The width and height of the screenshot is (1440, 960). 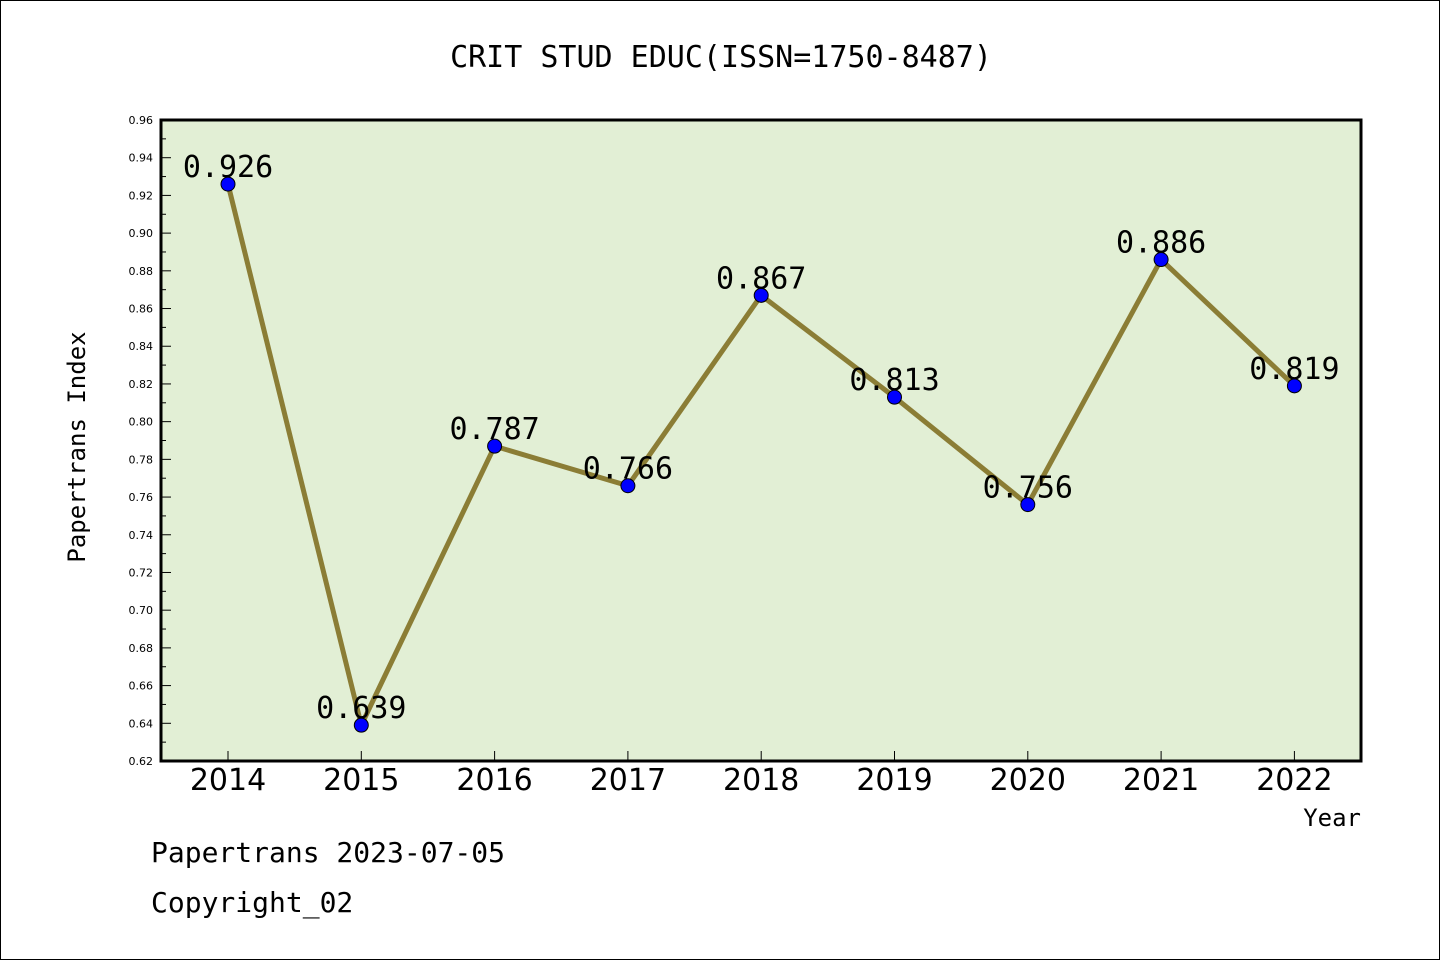 I want to click on data-label: 0.639, so click(x=361, y=708).